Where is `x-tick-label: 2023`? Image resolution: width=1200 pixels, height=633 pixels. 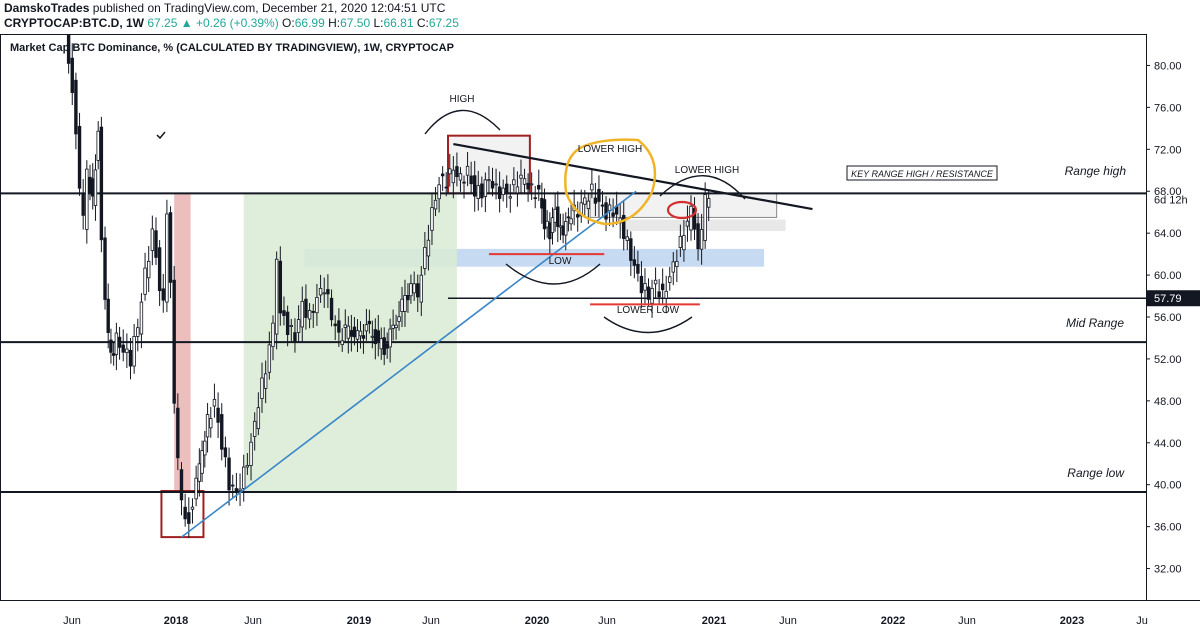 x-tick-label: 2023 is located at coordinates (1072, 621).